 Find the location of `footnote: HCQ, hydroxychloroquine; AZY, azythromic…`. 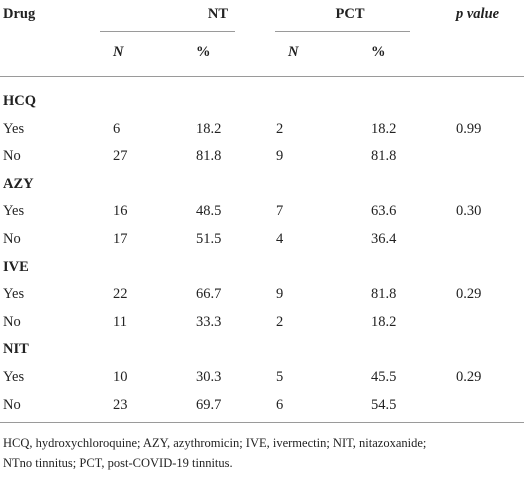

footnote: HCQ, hydroxychloroquine; AZY, azythromic… is located at coordinates (215, 443).